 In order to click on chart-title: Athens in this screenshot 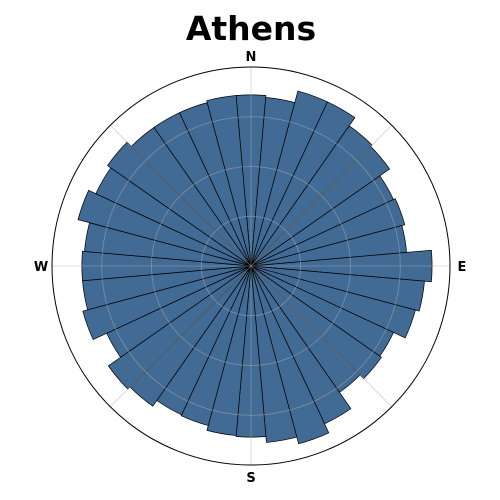, I will do `click(251, 28)`.